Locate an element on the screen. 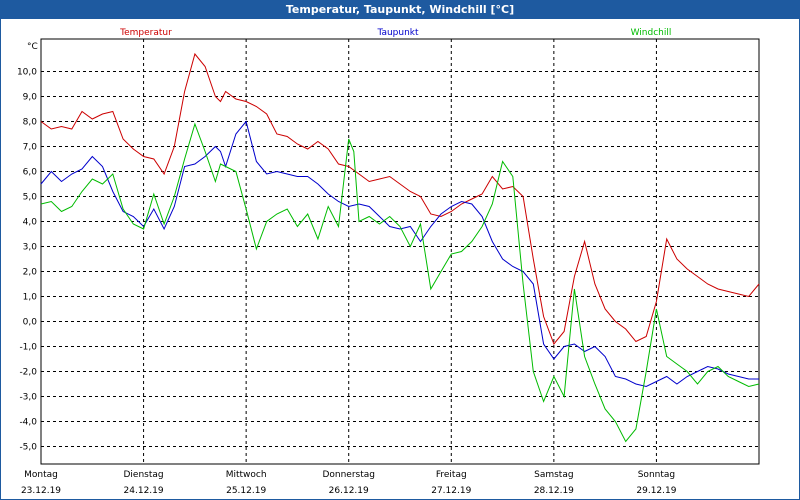 This screenshot has height=500, width=800. x-tick-date: 26.12.19 is located at coordinates (349, 491).